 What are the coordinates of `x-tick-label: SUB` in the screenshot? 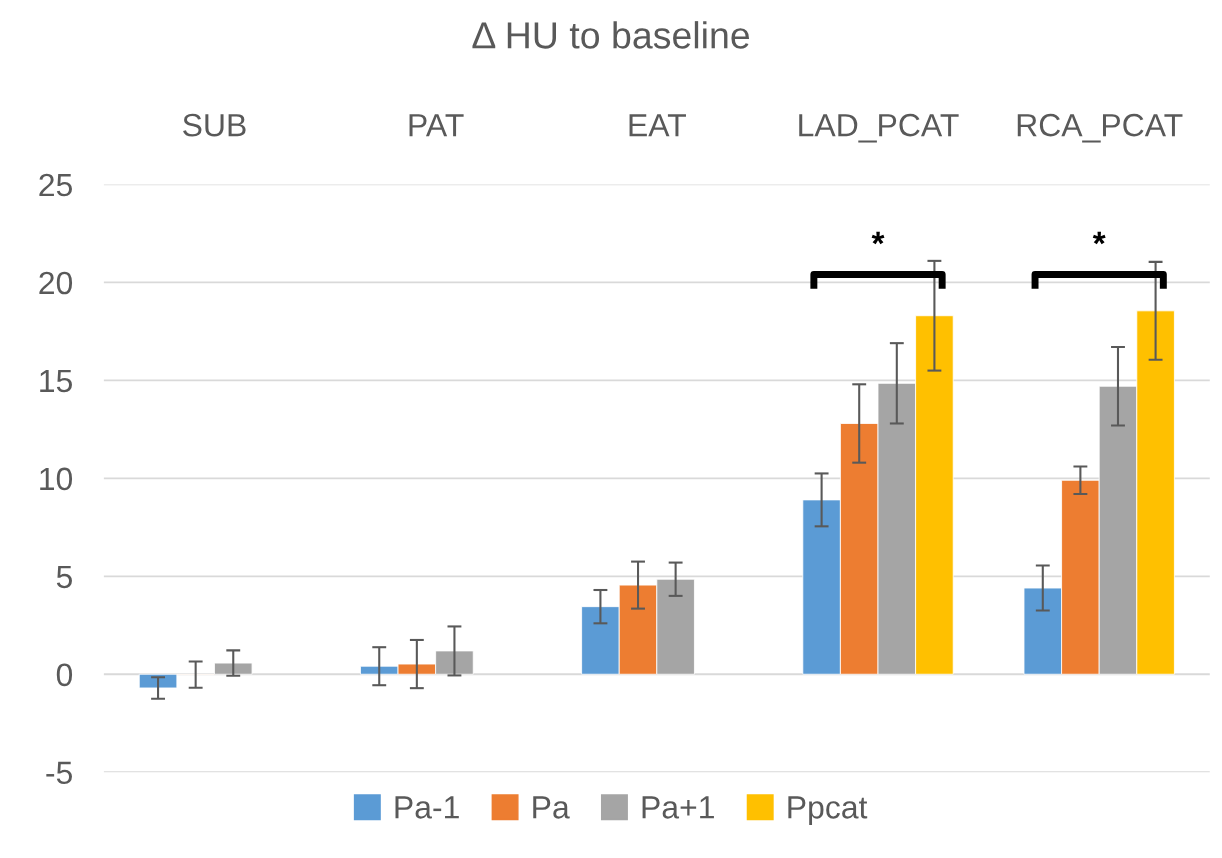 It's located at (214, 125).